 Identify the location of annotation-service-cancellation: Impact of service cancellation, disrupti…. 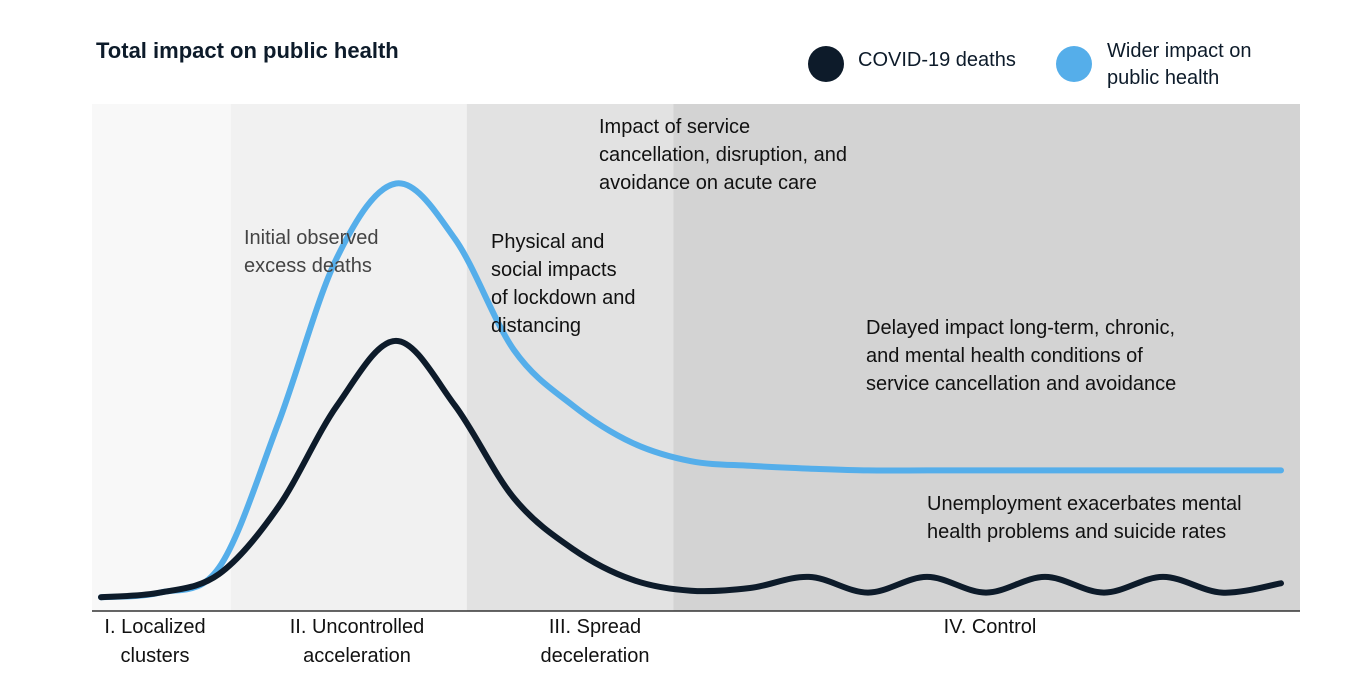
(723, 155).